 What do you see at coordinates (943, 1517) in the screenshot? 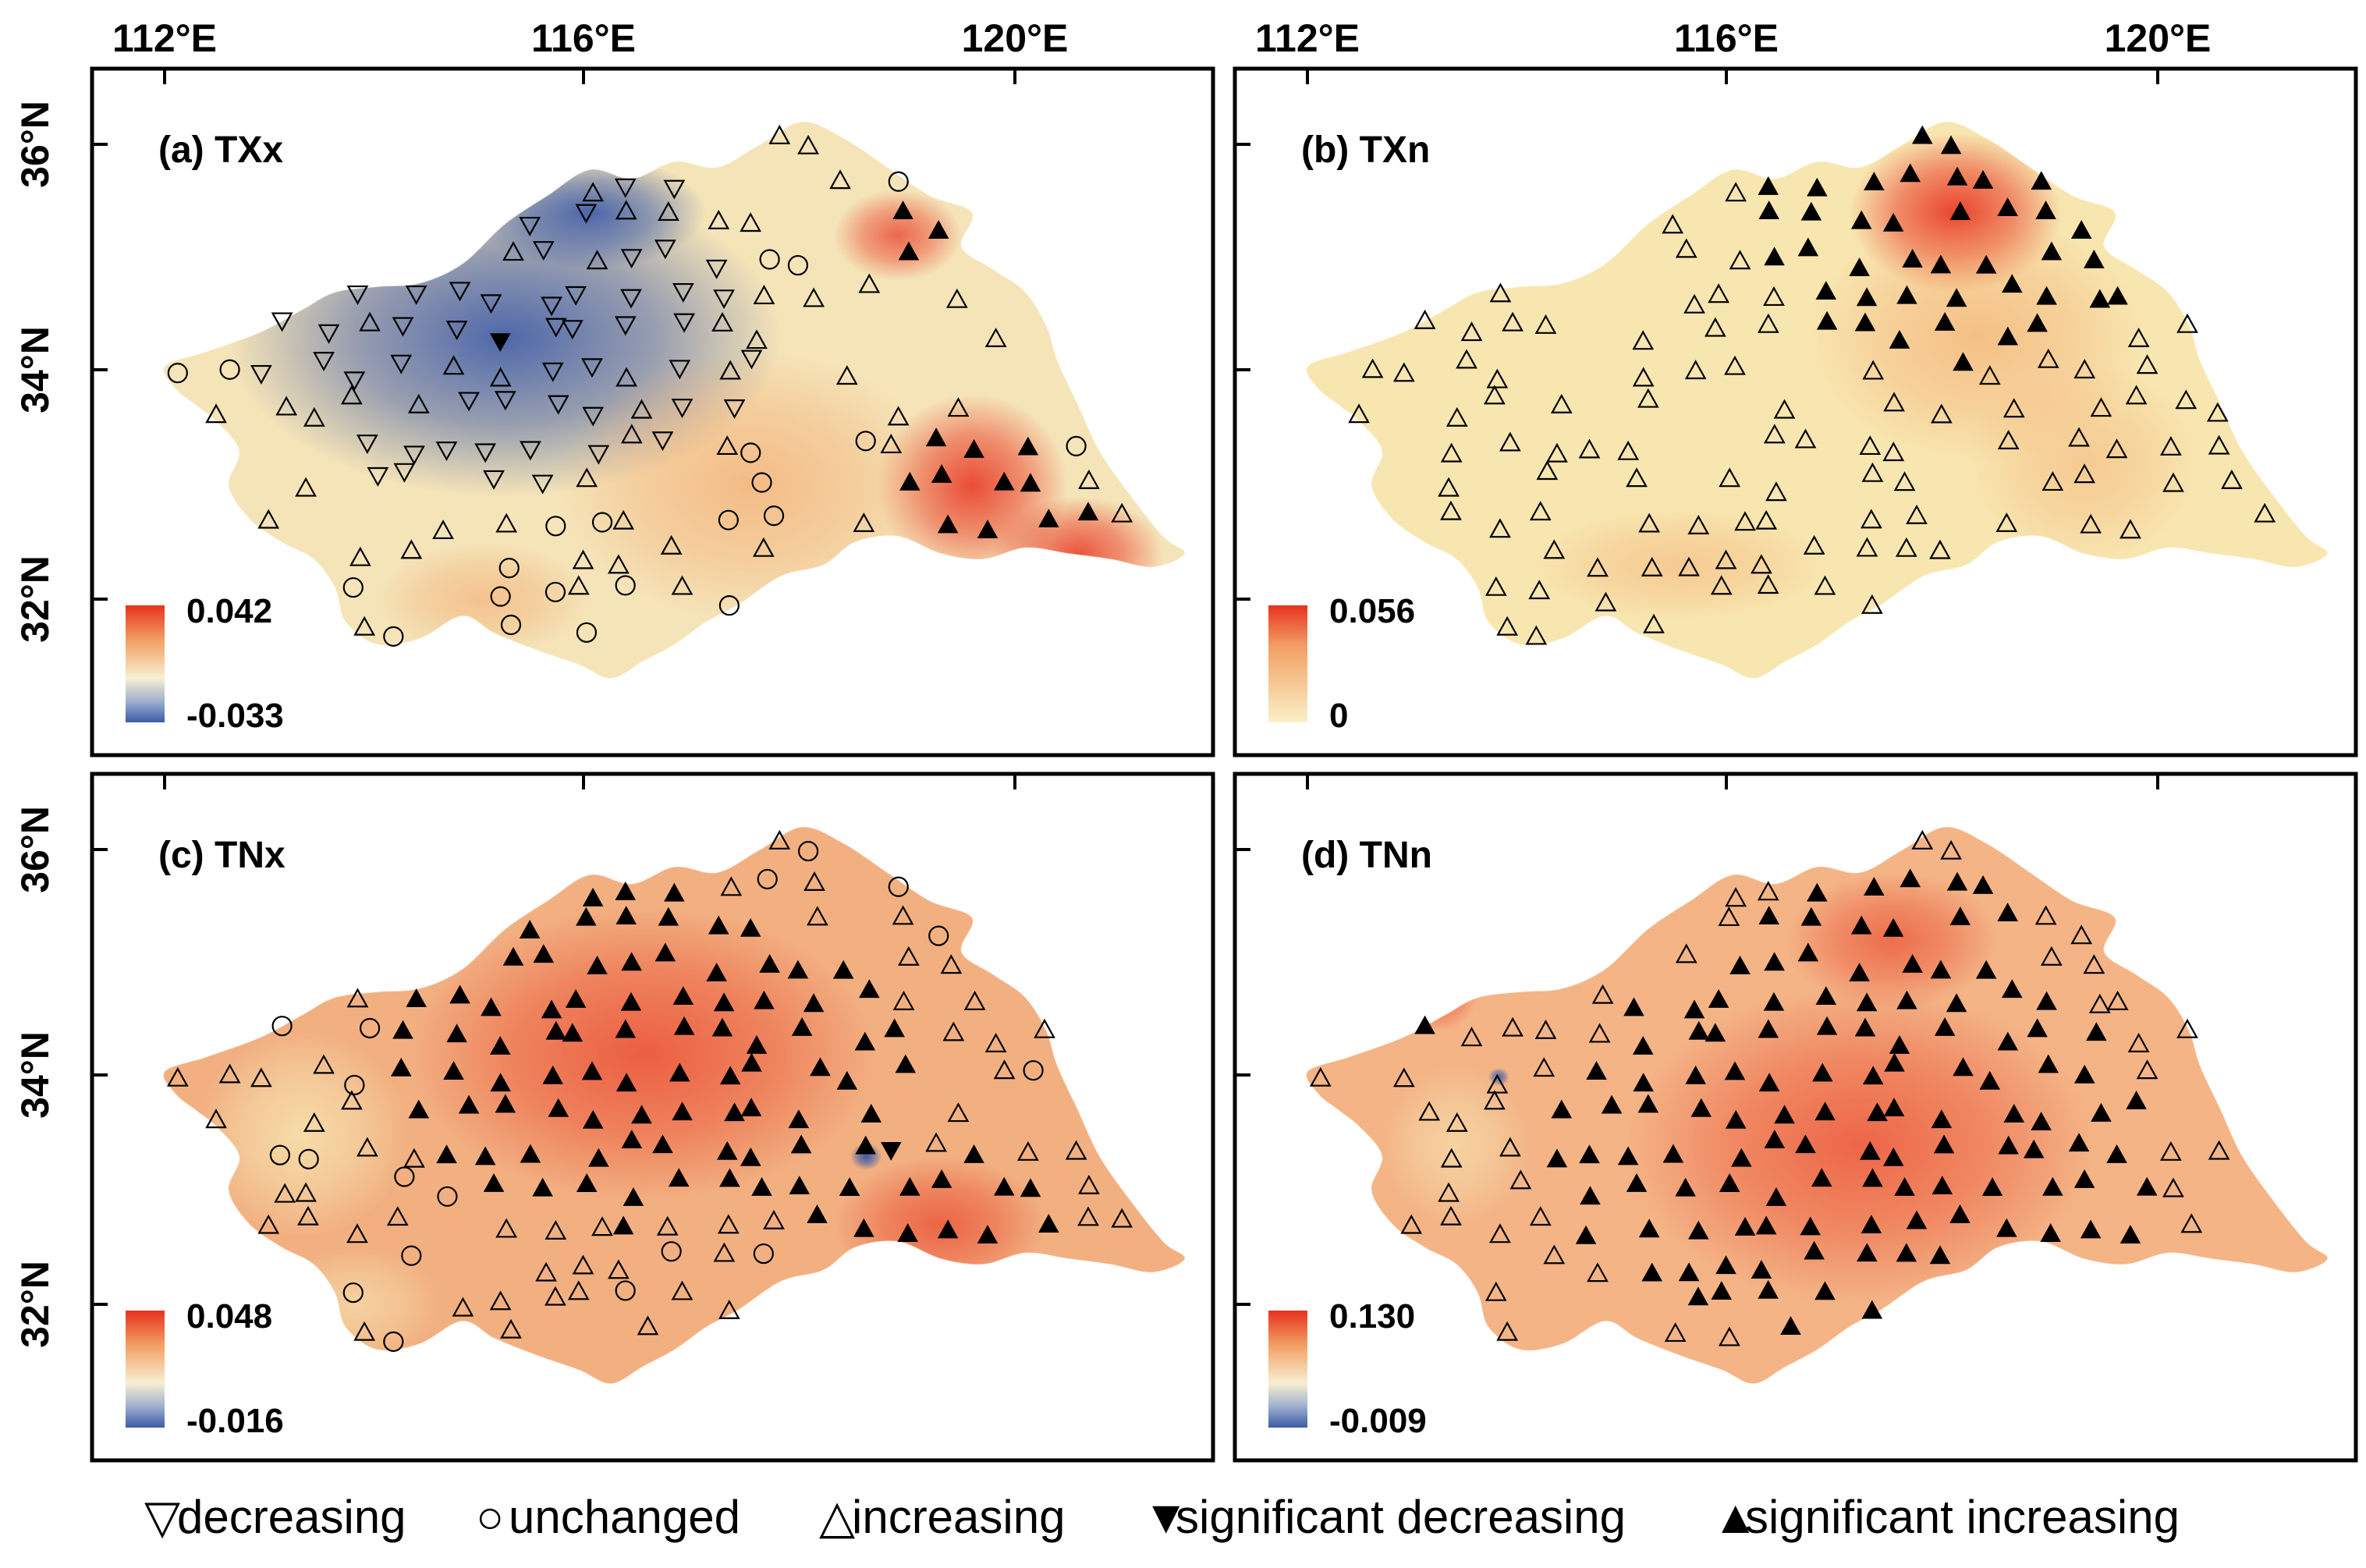
I see `legend-item-increasing: △increasing` at bounding box center [943, 1517].